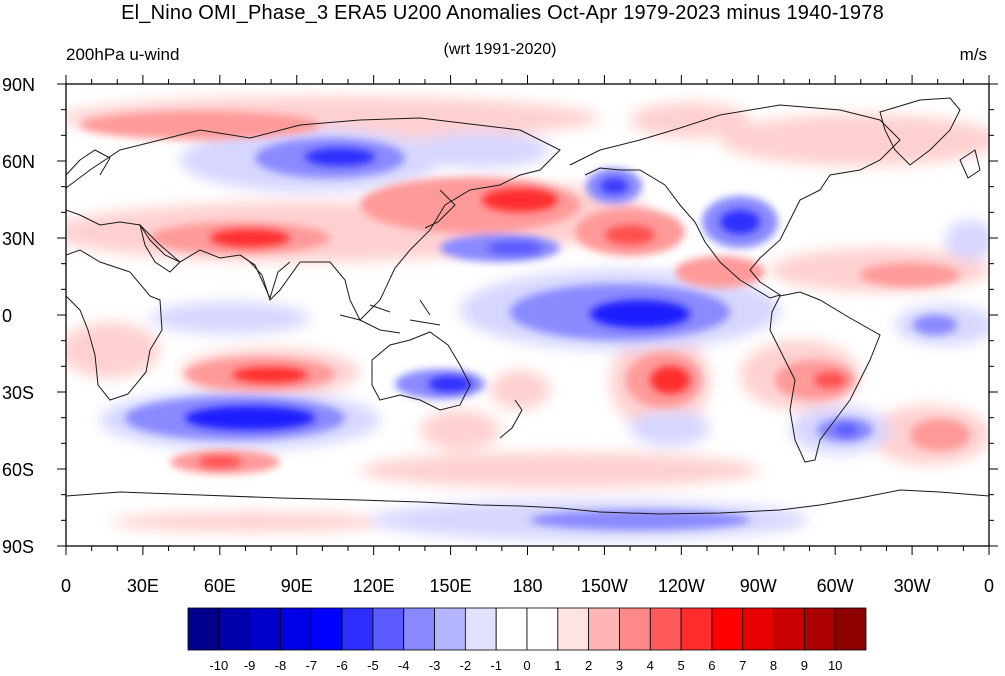 The height and width of the screenshot is (676, 1005). What do you see at coordinates (742, 665) in the screenshot?
I see `colorbar-tick-label: 7` at bounding box center [742, 665].